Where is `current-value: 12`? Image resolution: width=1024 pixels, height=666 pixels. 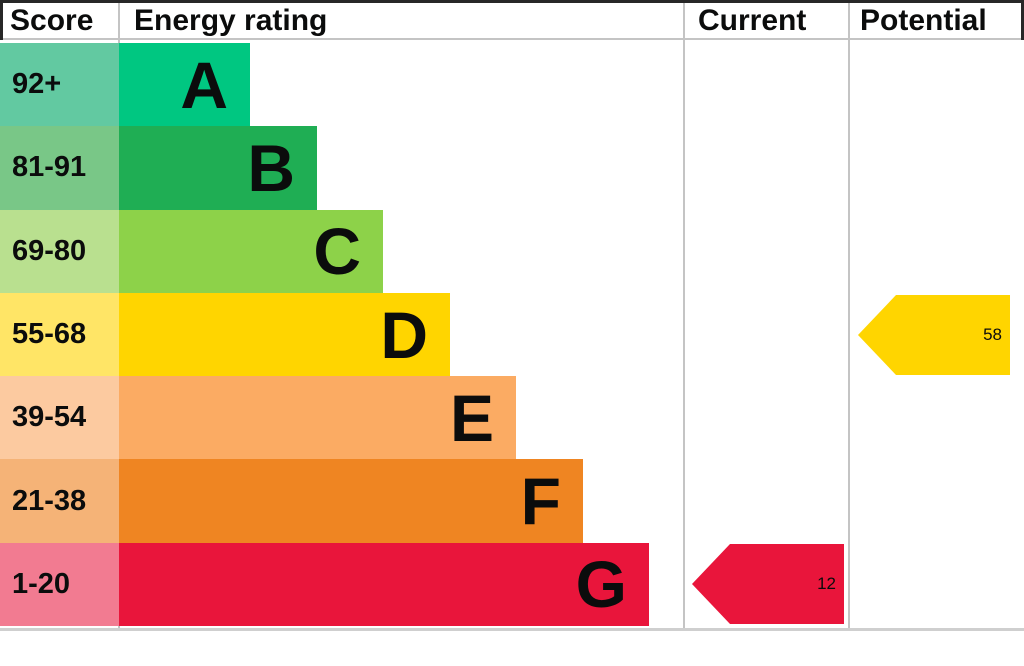
current-value: 12 is located at coordinates (826, 584).